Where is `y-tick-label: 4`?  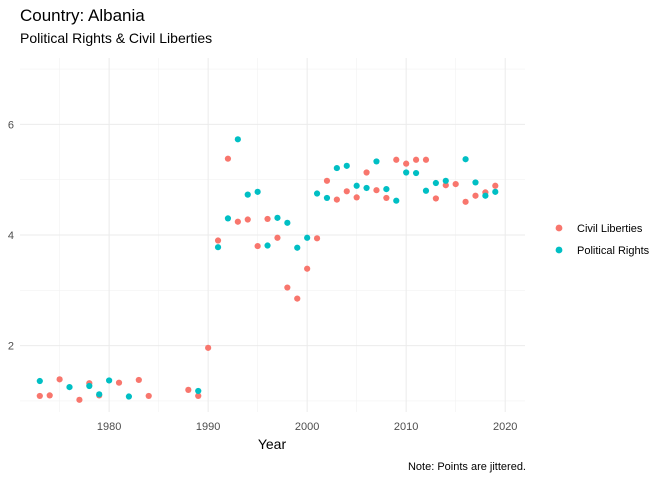
y-tick-label: 4 is located at coordinates (11, 236).